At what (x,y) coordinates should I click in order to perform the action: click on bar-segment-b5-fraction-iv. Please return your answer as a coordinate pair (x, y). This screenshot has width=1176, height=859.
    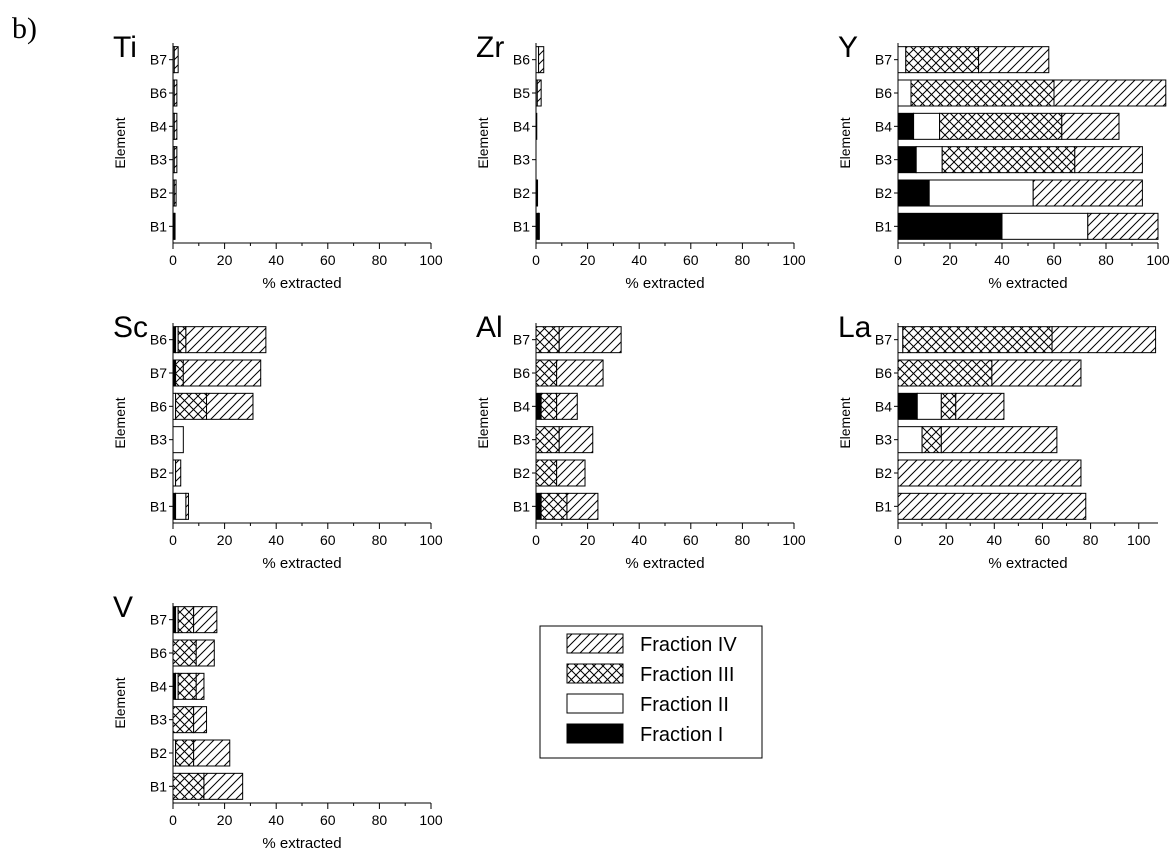
    Looking at the image, I should click on (539, 93).